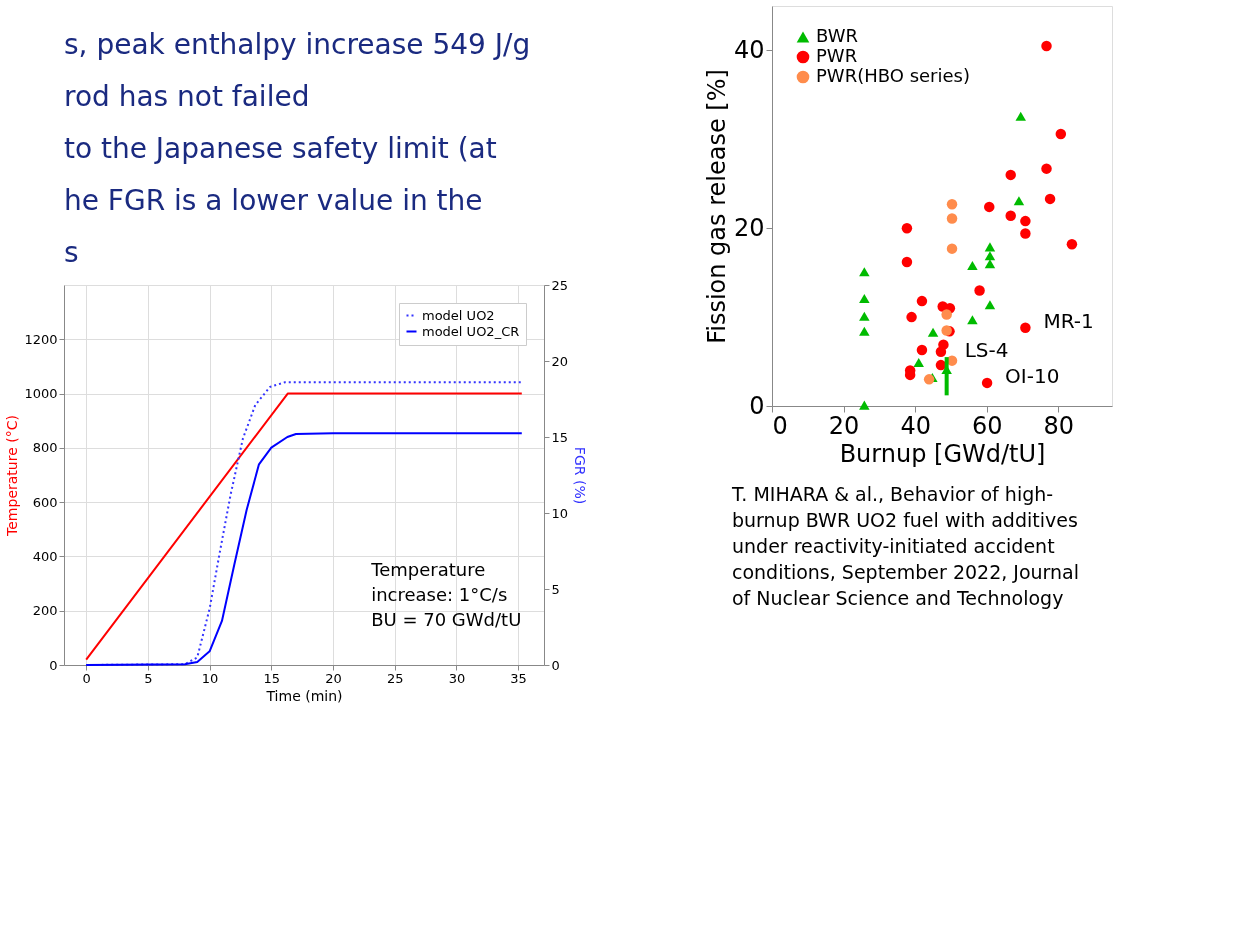  What do you see at coordinates (272, 678) in the screenshot?
I see `x-tick-label: 15` at bounding box center [272, 678].